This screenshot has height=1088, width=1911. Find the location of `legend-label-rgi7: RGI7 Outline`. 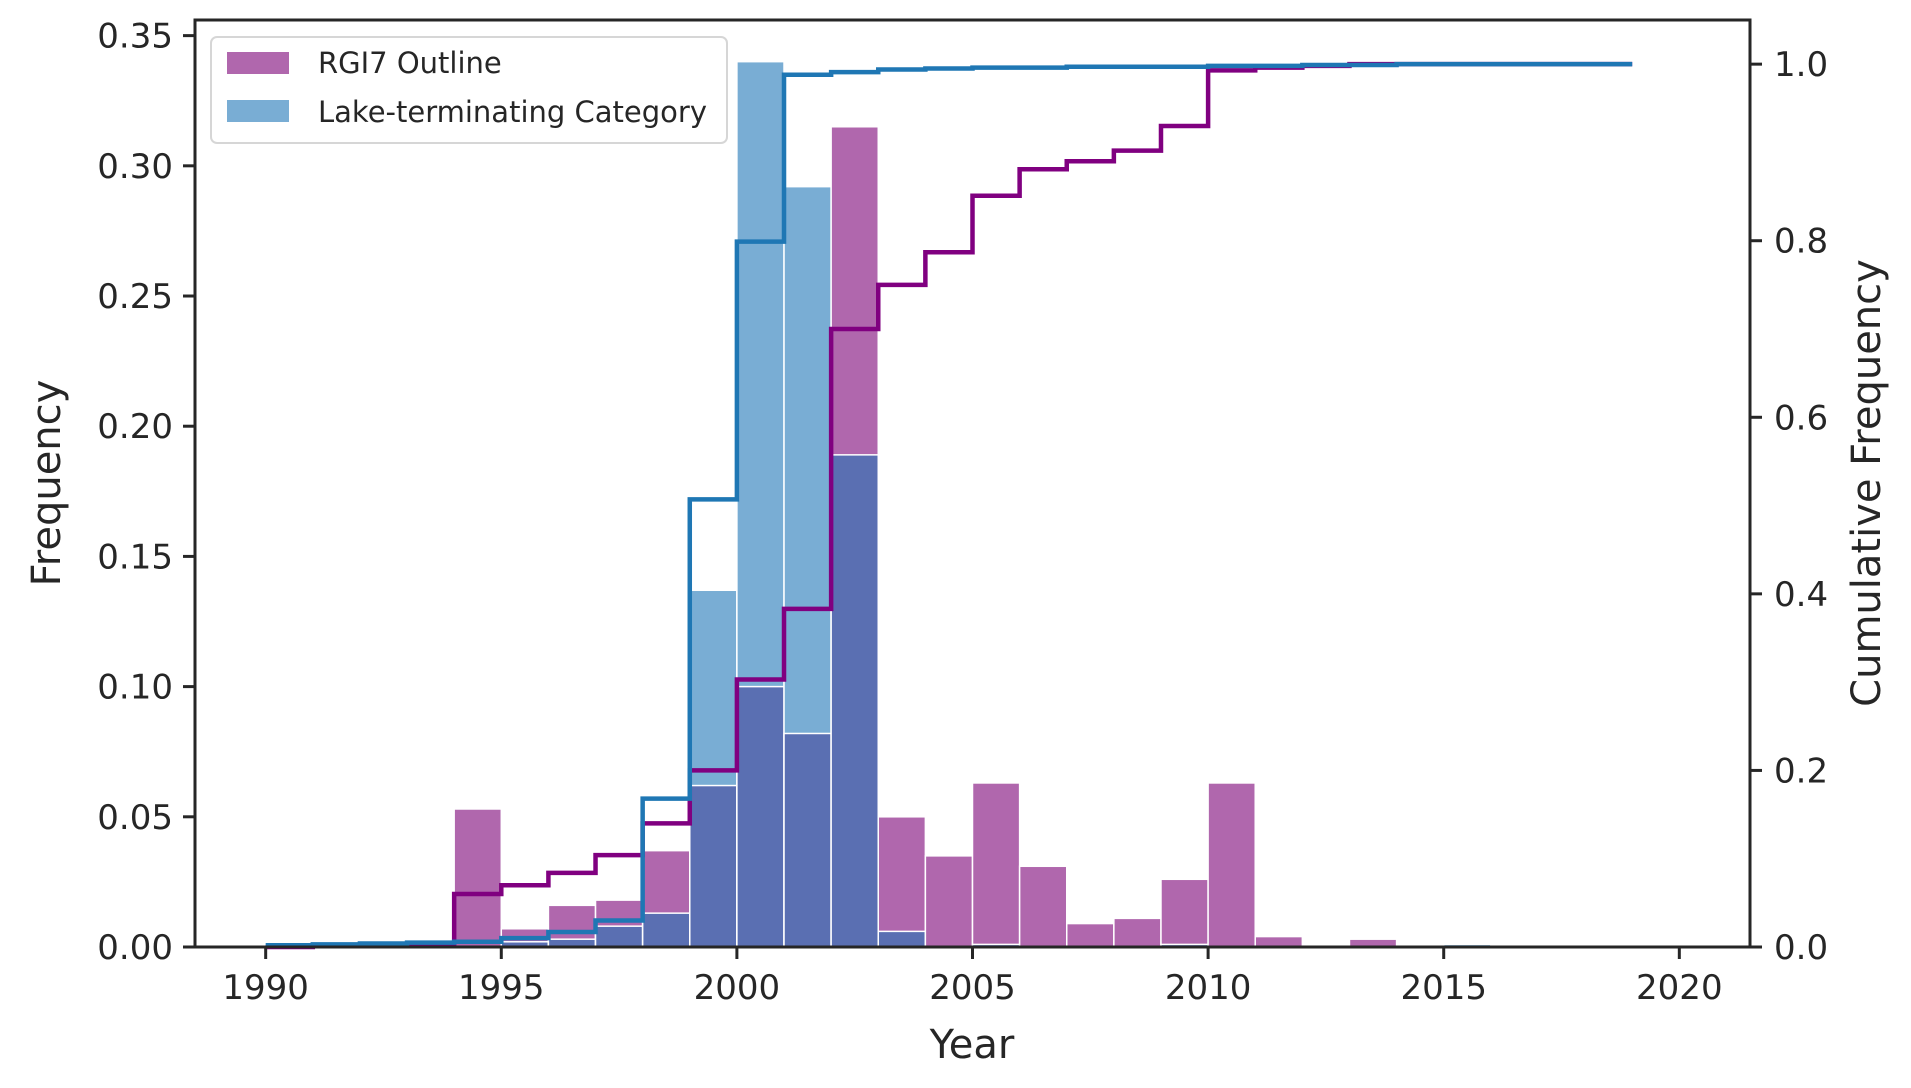

legend-label-rgi7: RGI7 Outline is located at coordinates (410, 63).